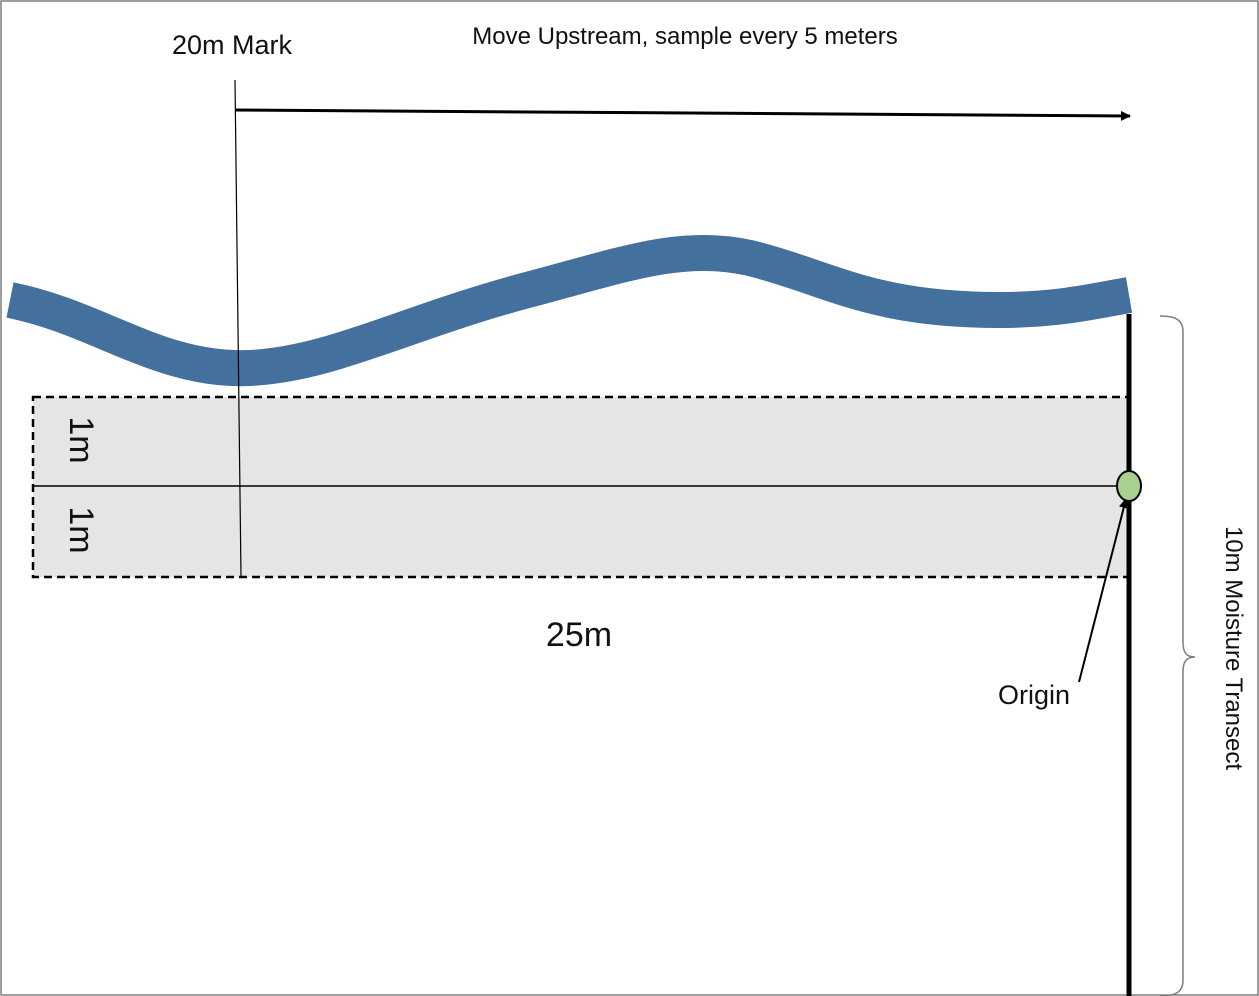 This screenshot has width=1259, height=996. Describe the element at coordinates (81, 439) in the screenshot. I see `half-width-upper-label: 1m` at that location.